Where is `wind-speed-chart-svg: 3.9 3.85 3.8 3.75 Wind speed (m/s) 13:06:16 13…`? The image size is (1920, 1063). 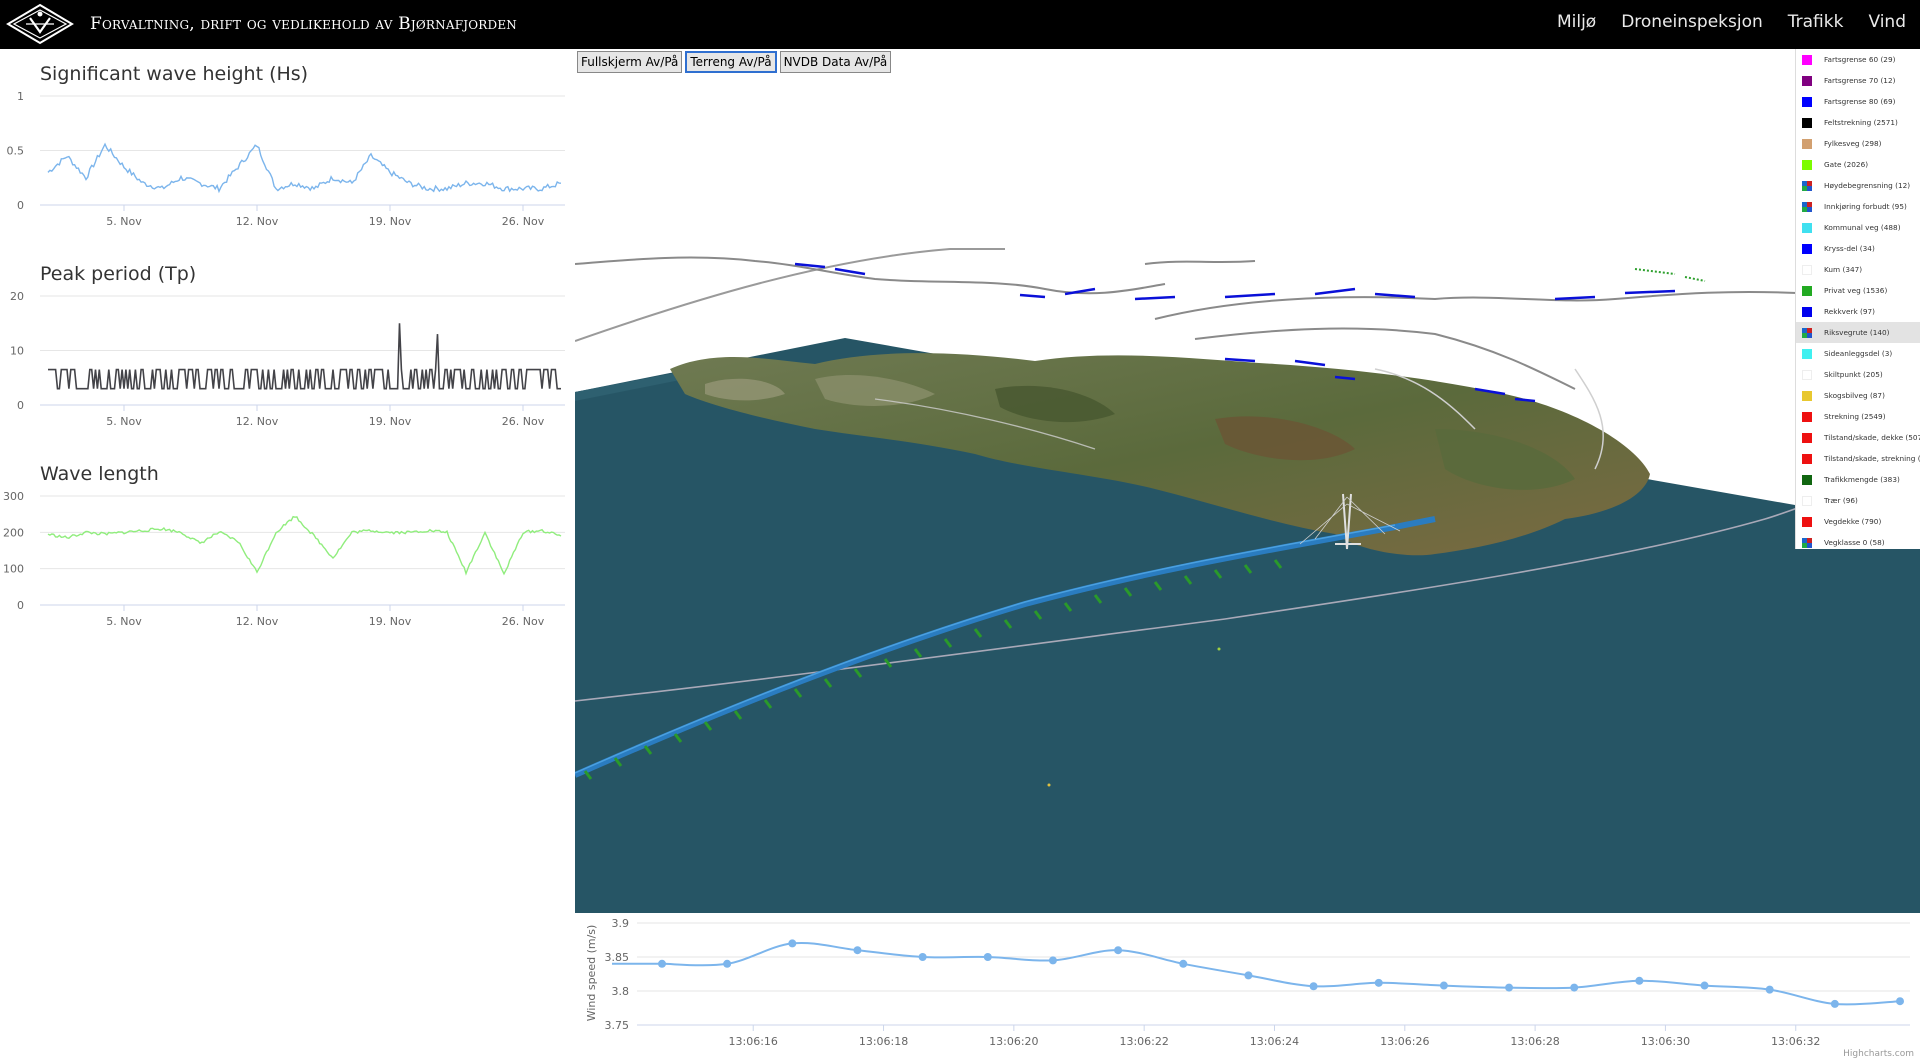 wind-speed-chart-svg: 3.9 3.85 3.8 3.75 Wind speed (m/s) 13:06:16 13… is located at coordinates (1247, 988).